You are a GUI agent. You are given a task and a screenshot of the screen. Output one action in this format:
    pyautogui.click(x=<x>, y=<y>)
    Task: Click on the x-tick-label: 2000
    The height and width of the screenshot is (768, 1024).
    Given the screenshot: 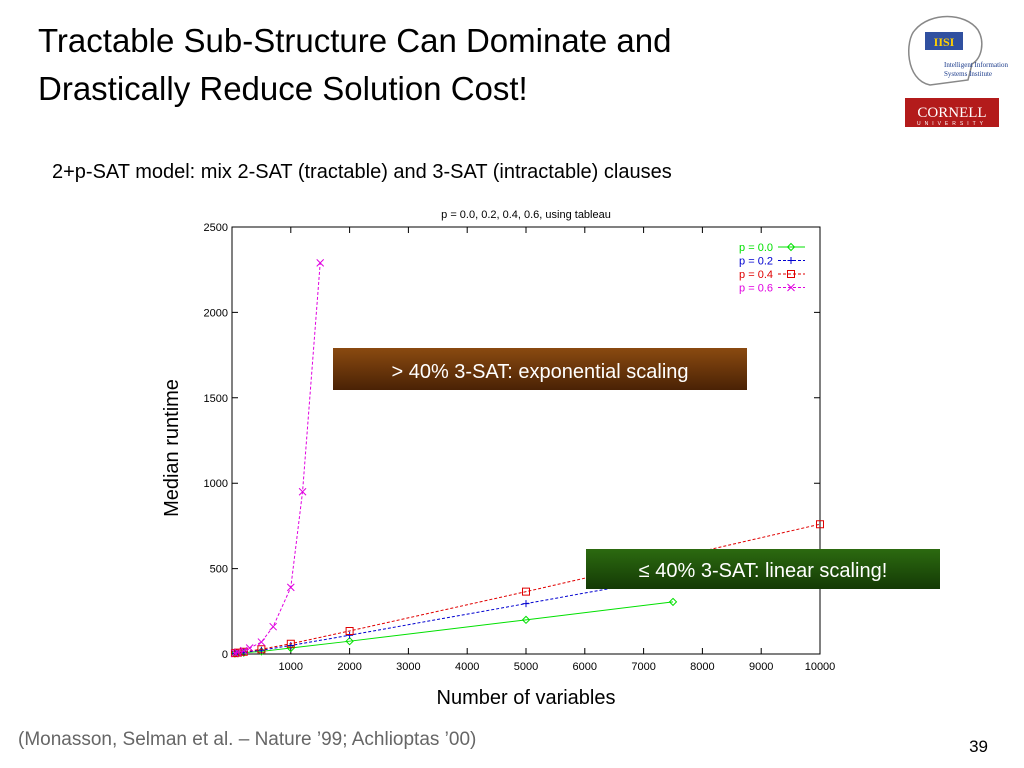 What is the action you would take?
    pyautogui.click(x=349, y=667)
    